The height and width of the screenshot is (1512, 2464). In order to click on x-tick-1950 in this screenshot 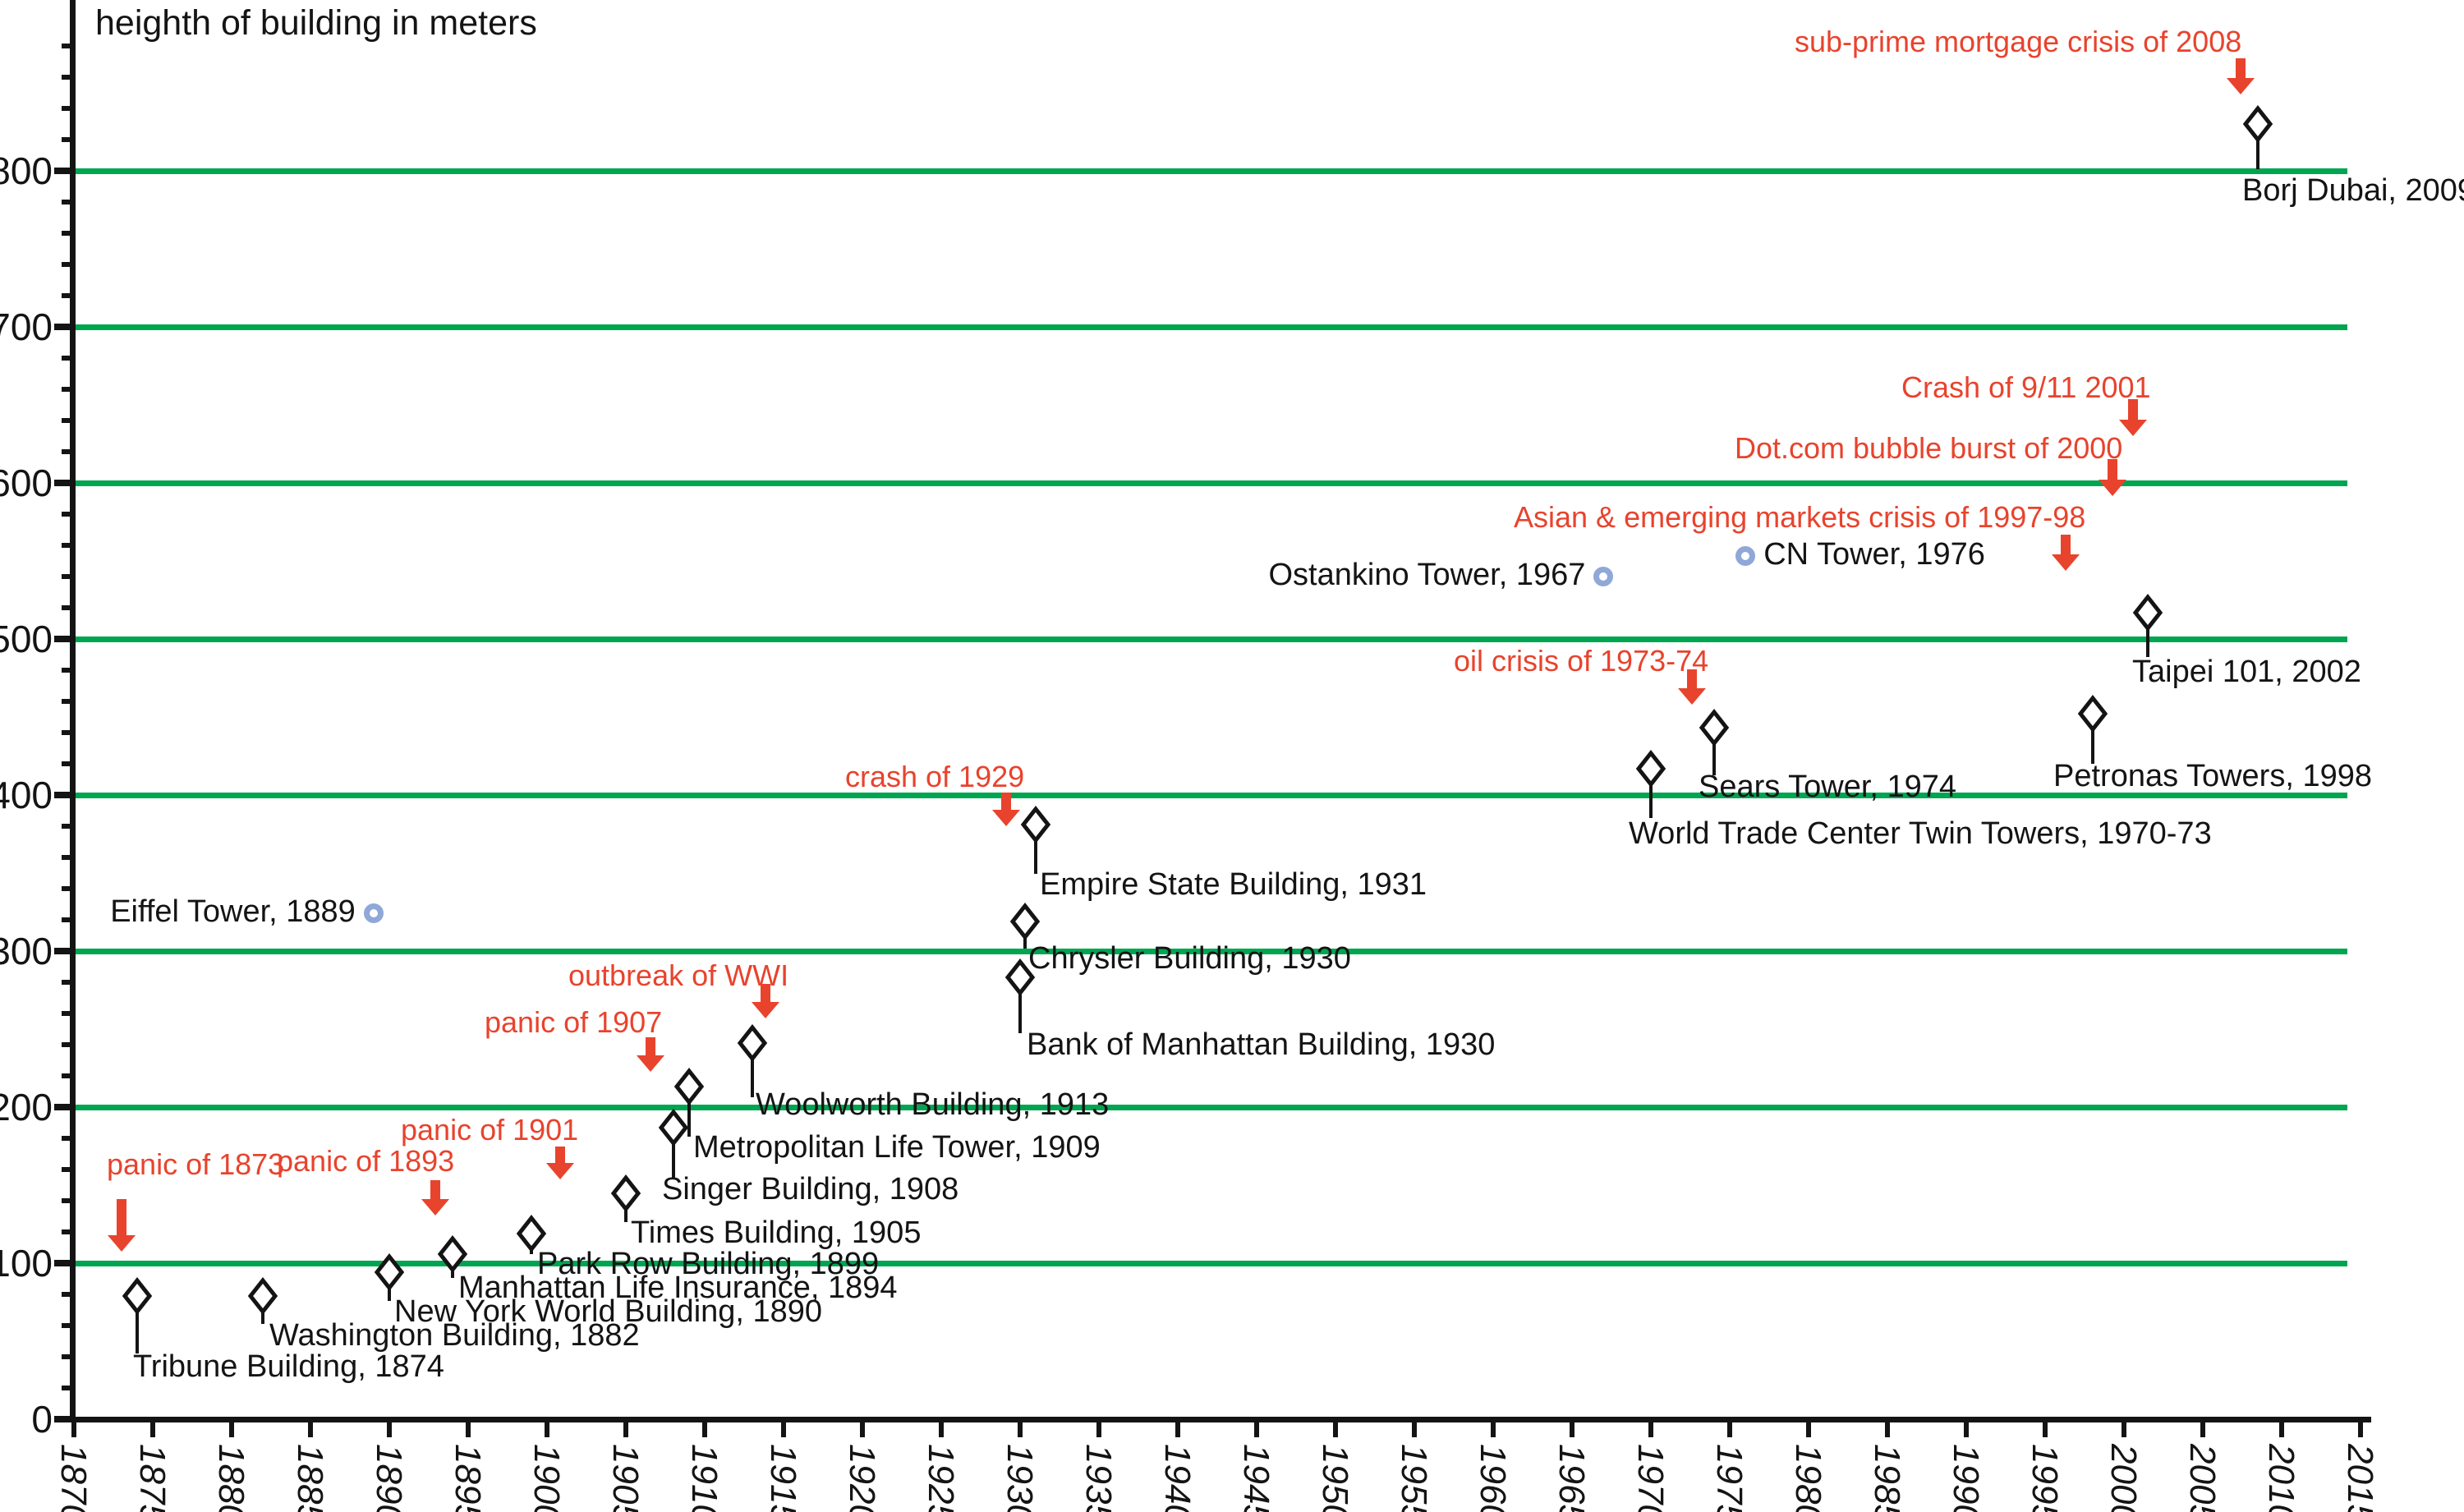, I will do `click(1335, 1428)`.